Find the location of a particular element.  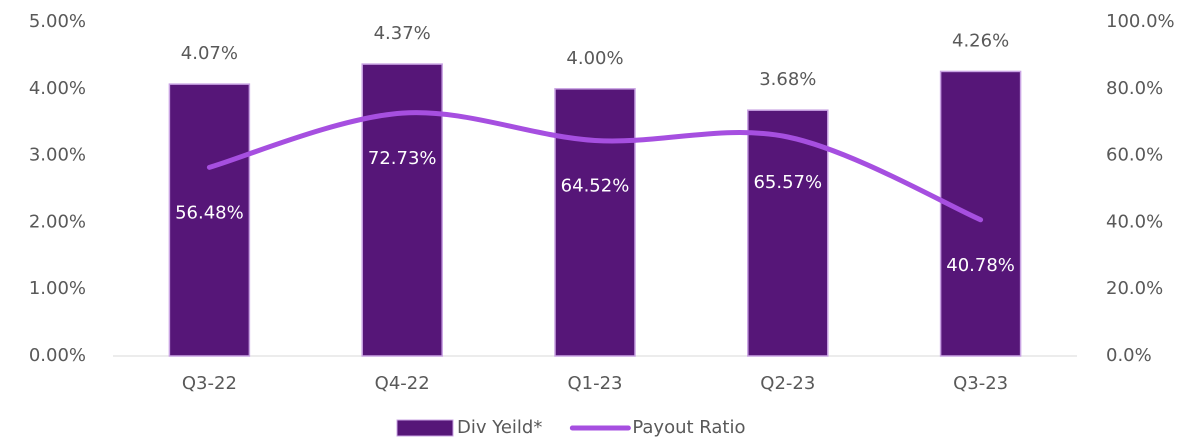

bar-value-label: 4.07% is located at coordinates (209, 53).